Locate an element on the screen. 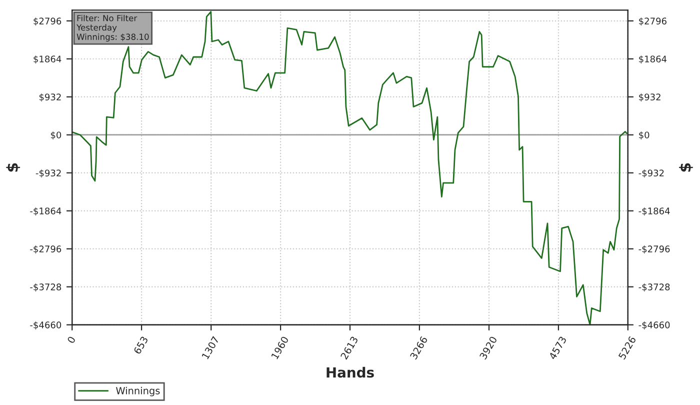 Image resolution: width=700 pixels, height=405 pixels. x-axis-title: Hands is located at coordinates (350, 372).